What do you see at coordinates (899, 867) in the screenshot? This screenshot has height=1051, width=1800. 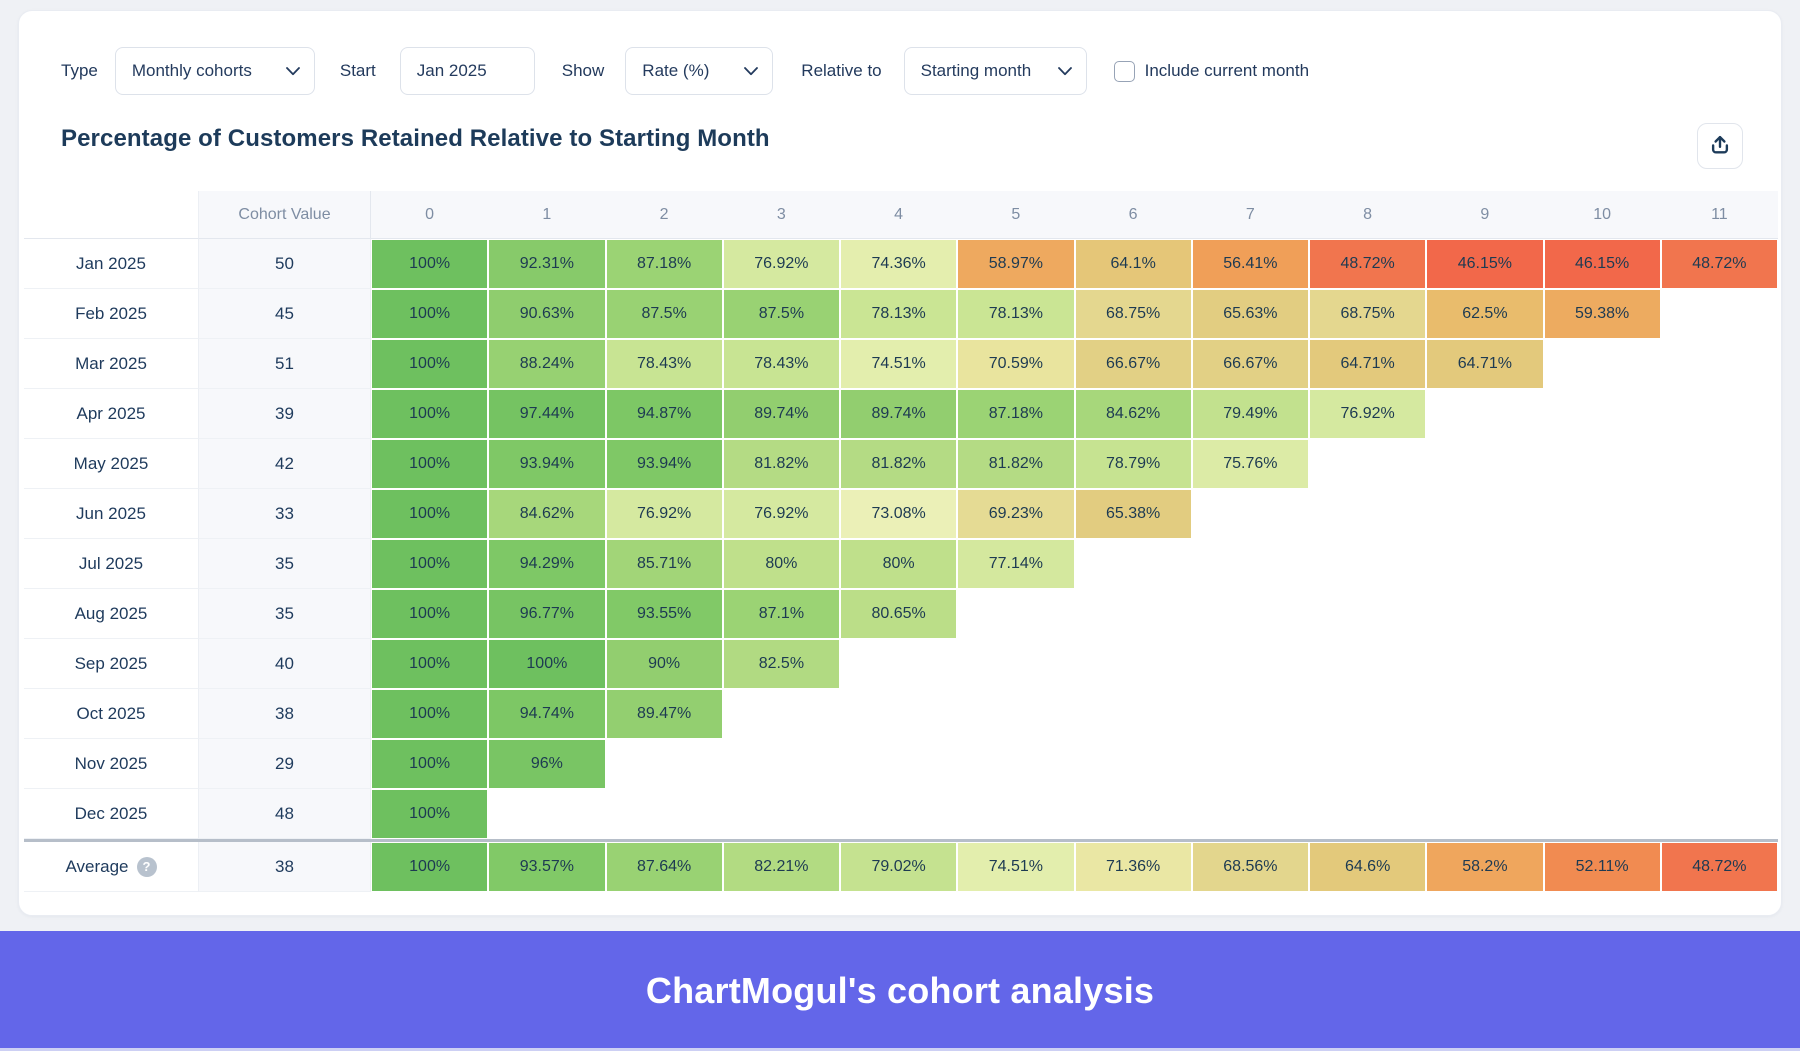 I see `average-cohort-cell: 79.02%` at bounding box center [899, 867].